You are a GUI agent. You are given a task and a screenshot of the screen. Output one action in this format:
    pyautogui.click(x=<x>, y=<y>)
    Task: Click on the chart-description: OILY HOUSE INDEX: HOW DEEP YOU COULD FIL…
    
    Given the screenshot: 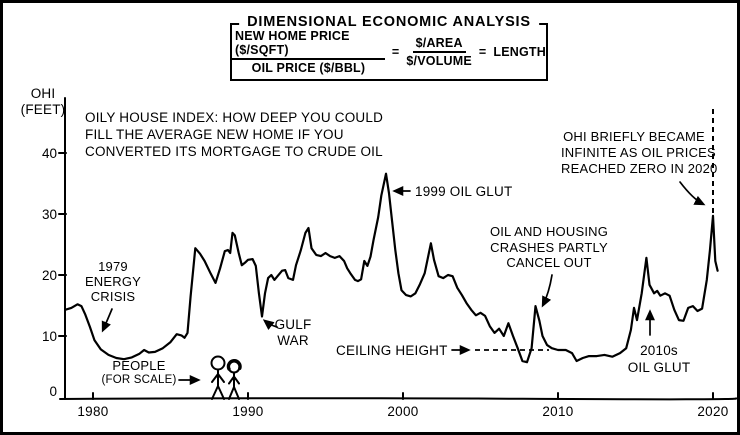 What is the action you would take?
    pyautogui.click(x=234, y=134)
    